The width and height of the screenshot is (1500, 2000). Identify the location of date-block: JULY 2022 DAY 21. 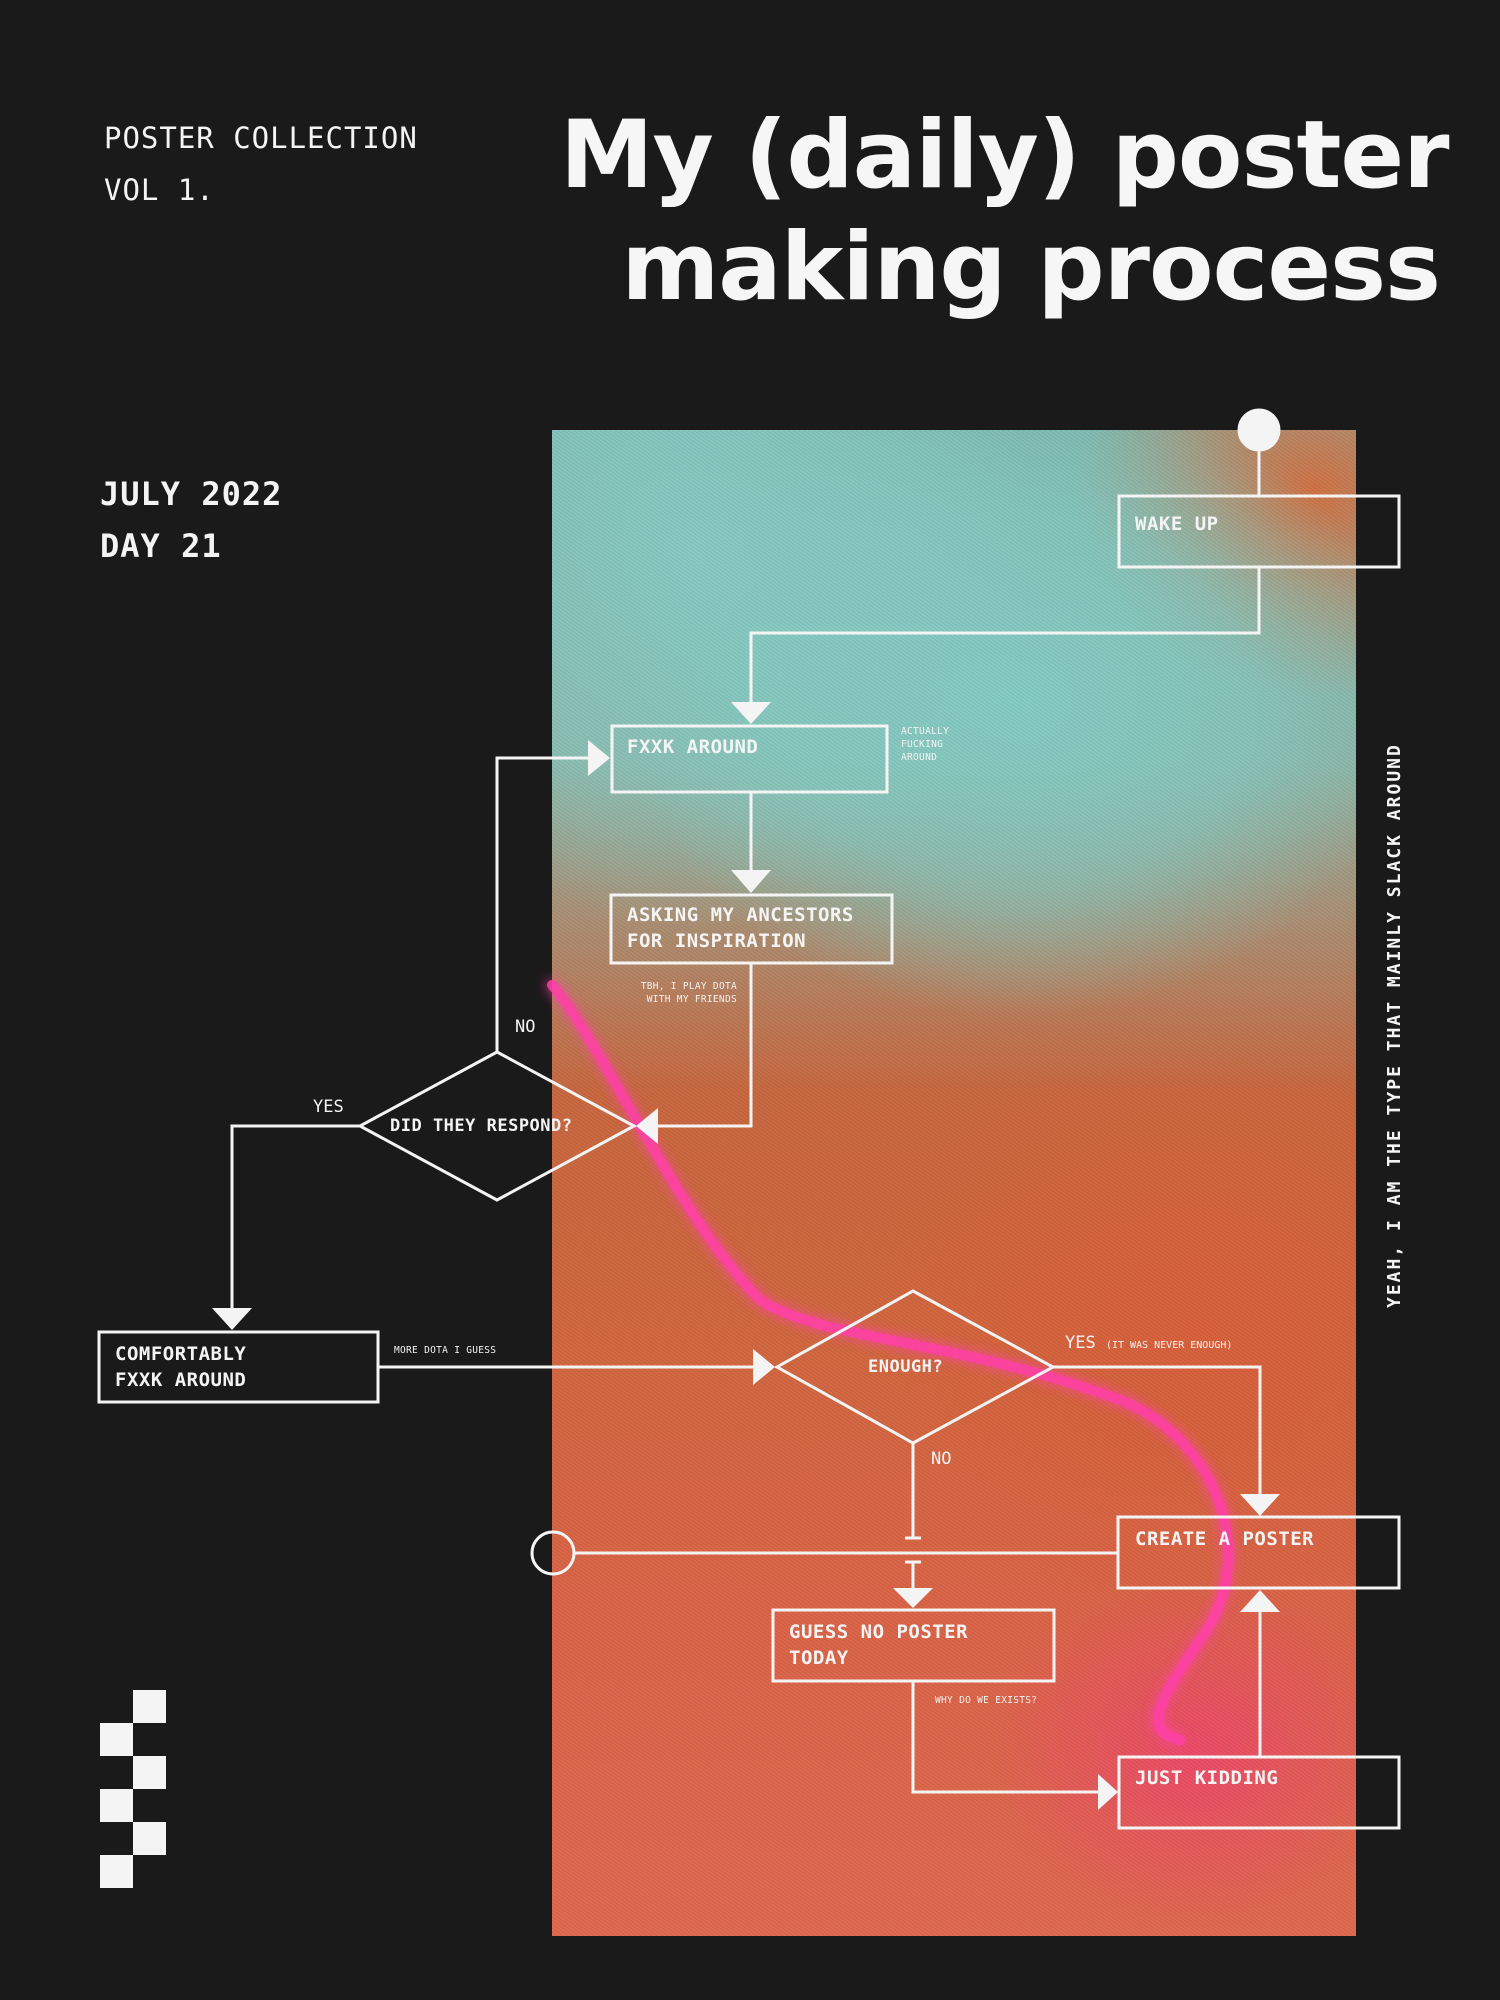
(191, 520).